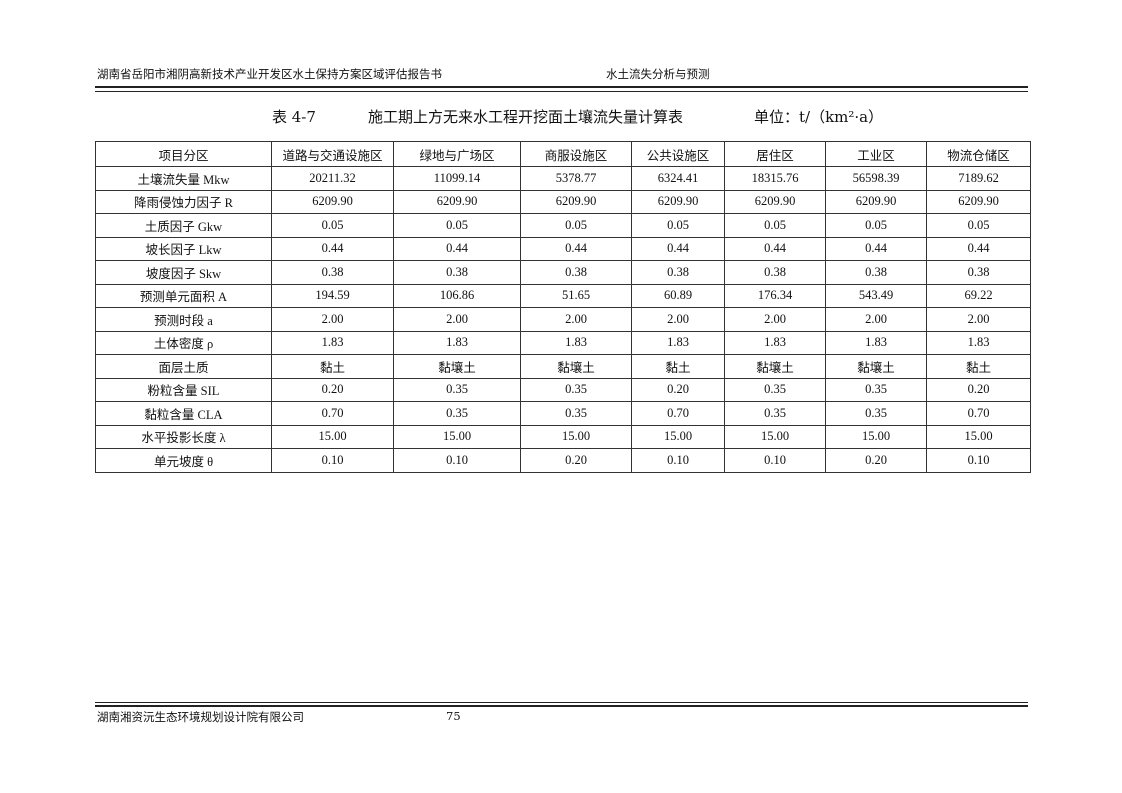 The height and width of the screenshot is (793, 1122). What do you see at coordinates (269, 74) in the screenshot?
I see `header-report-title: 湖南省岳阳市湘阴高新技术产业开发区水土保持方案区域评估报告书` at bounding box center [269, 74].